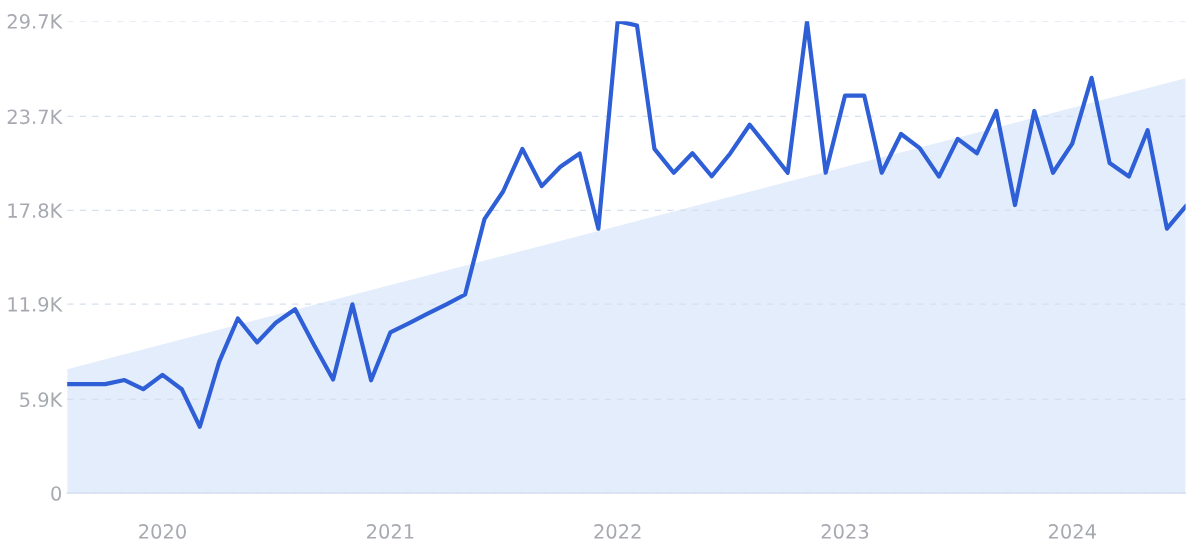 The width and height of the screenshot is (1200, 556). Describe the element at coordinates (1072, 531) in the screenshot. I see `x-tick-label: 2024` at that location.